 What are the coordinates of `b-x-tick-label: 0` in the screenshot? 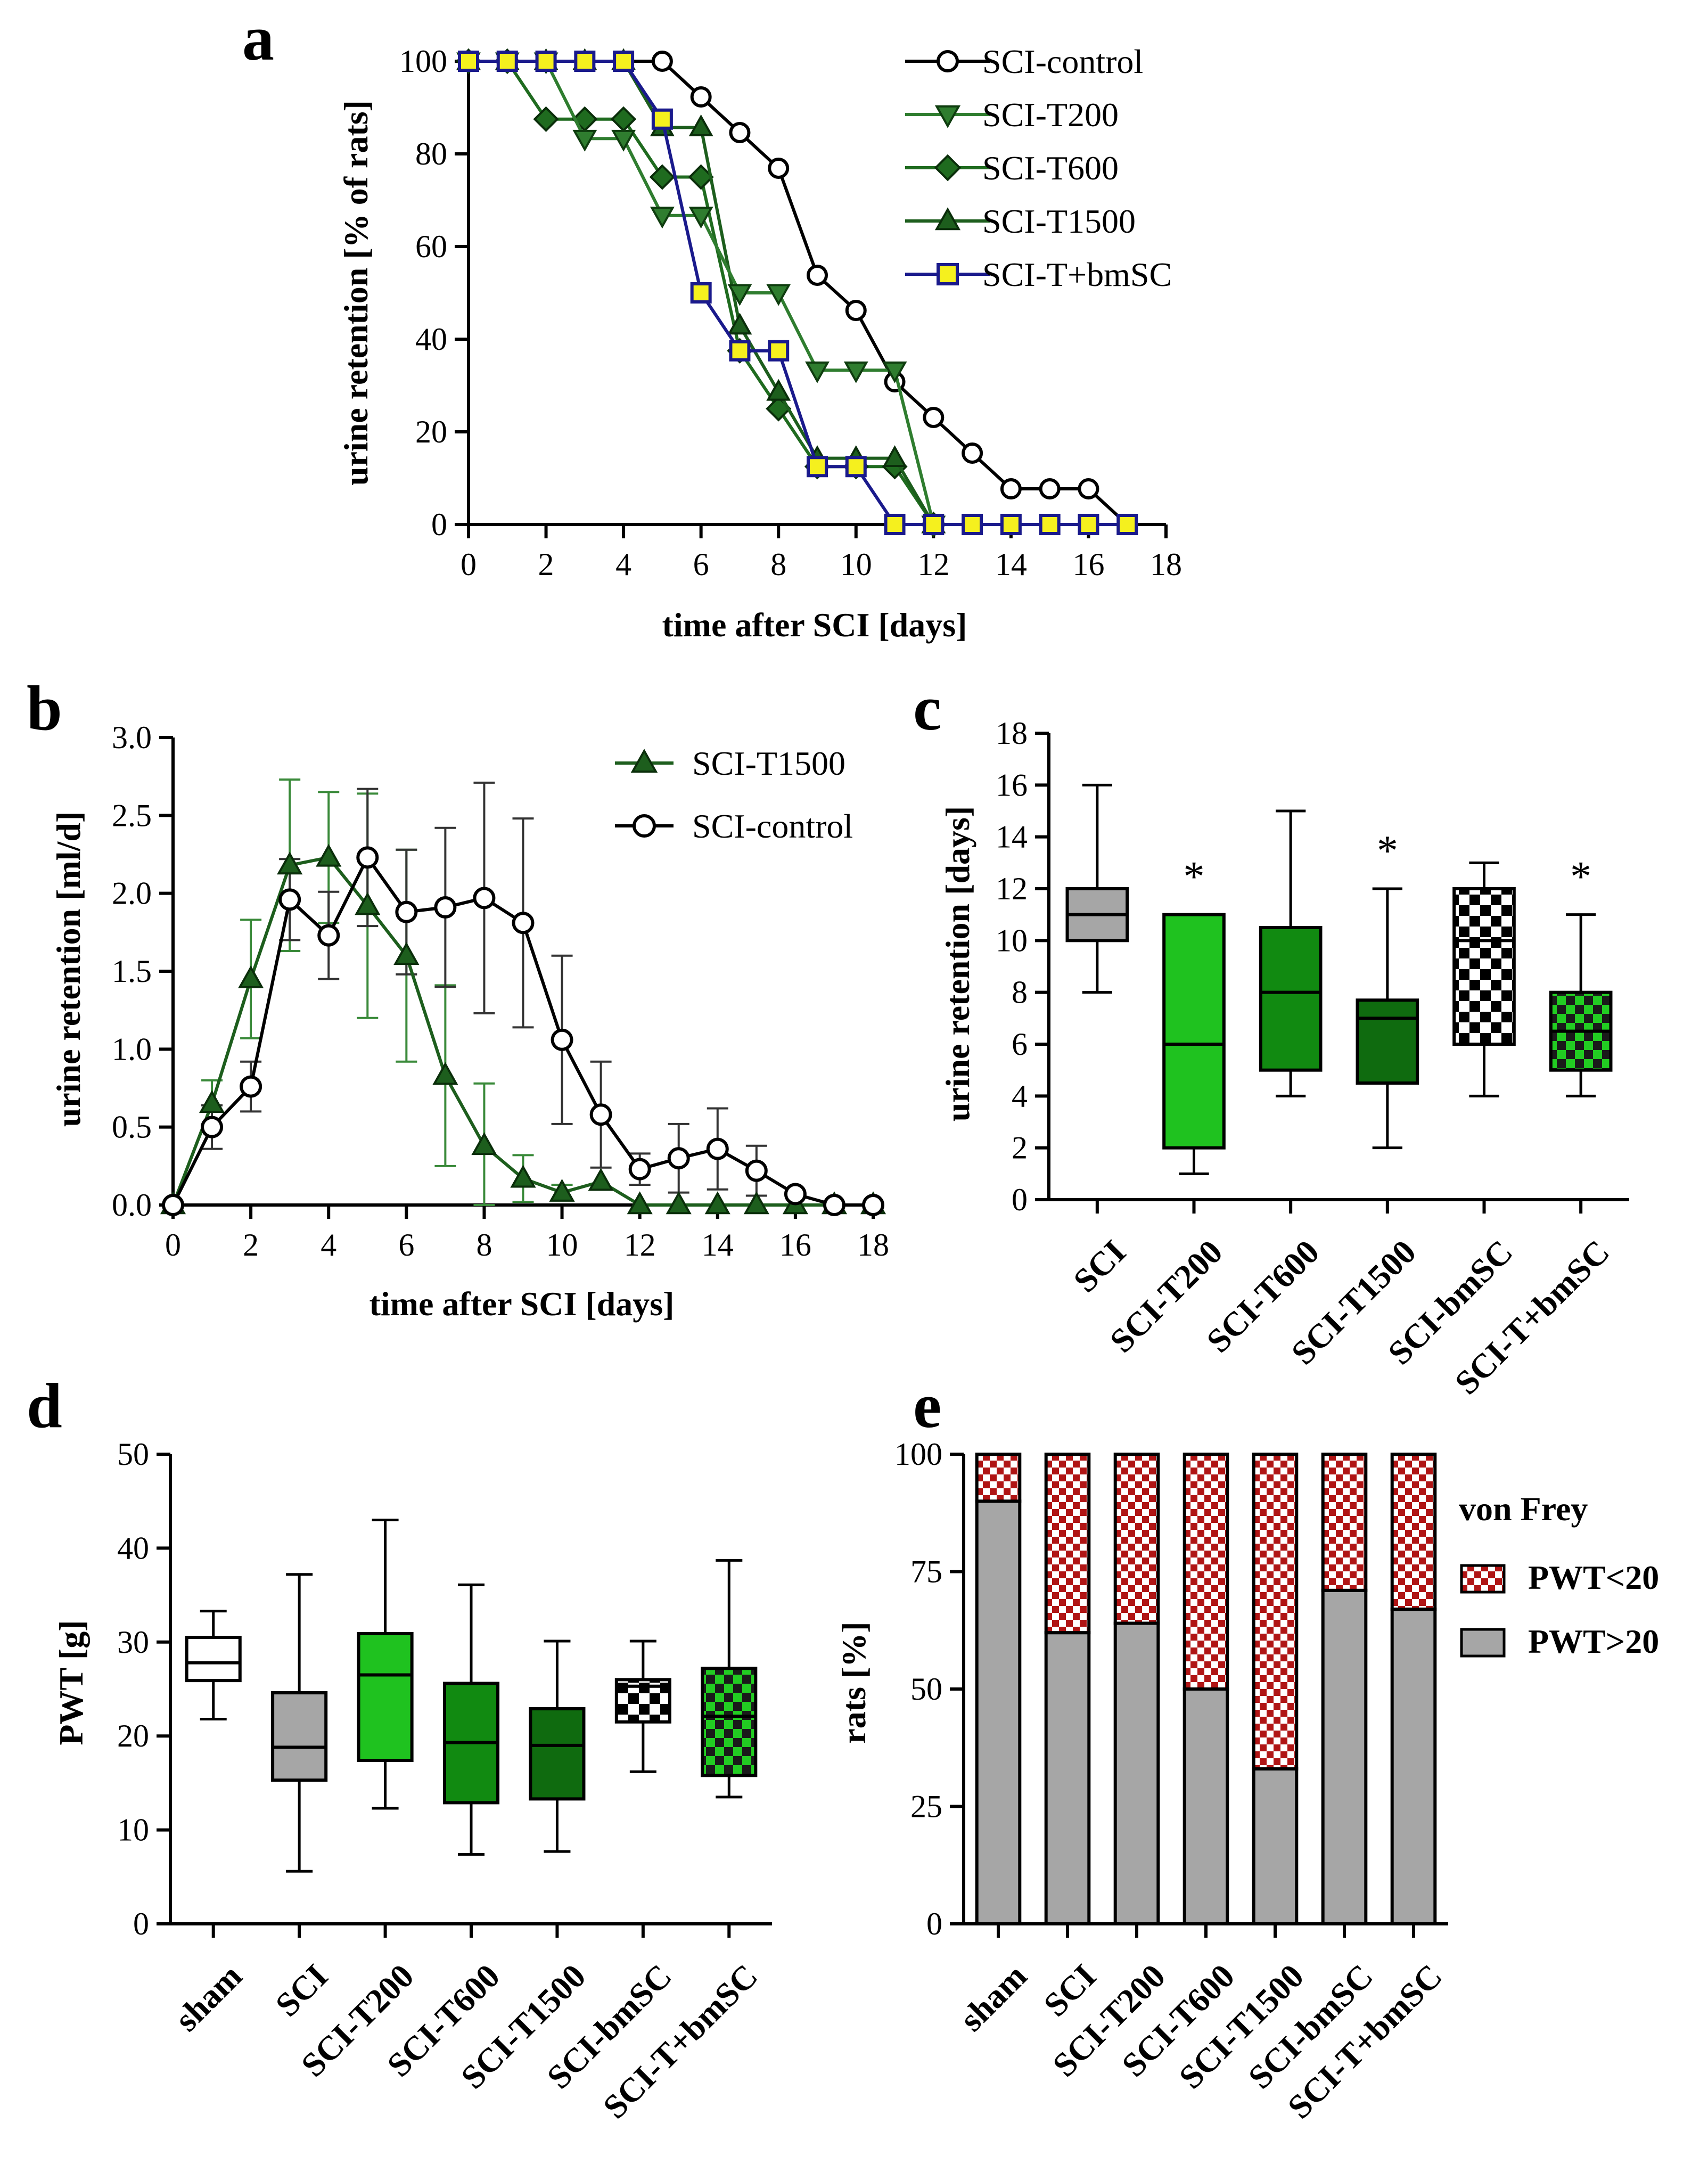 It's located at (173, 1245).